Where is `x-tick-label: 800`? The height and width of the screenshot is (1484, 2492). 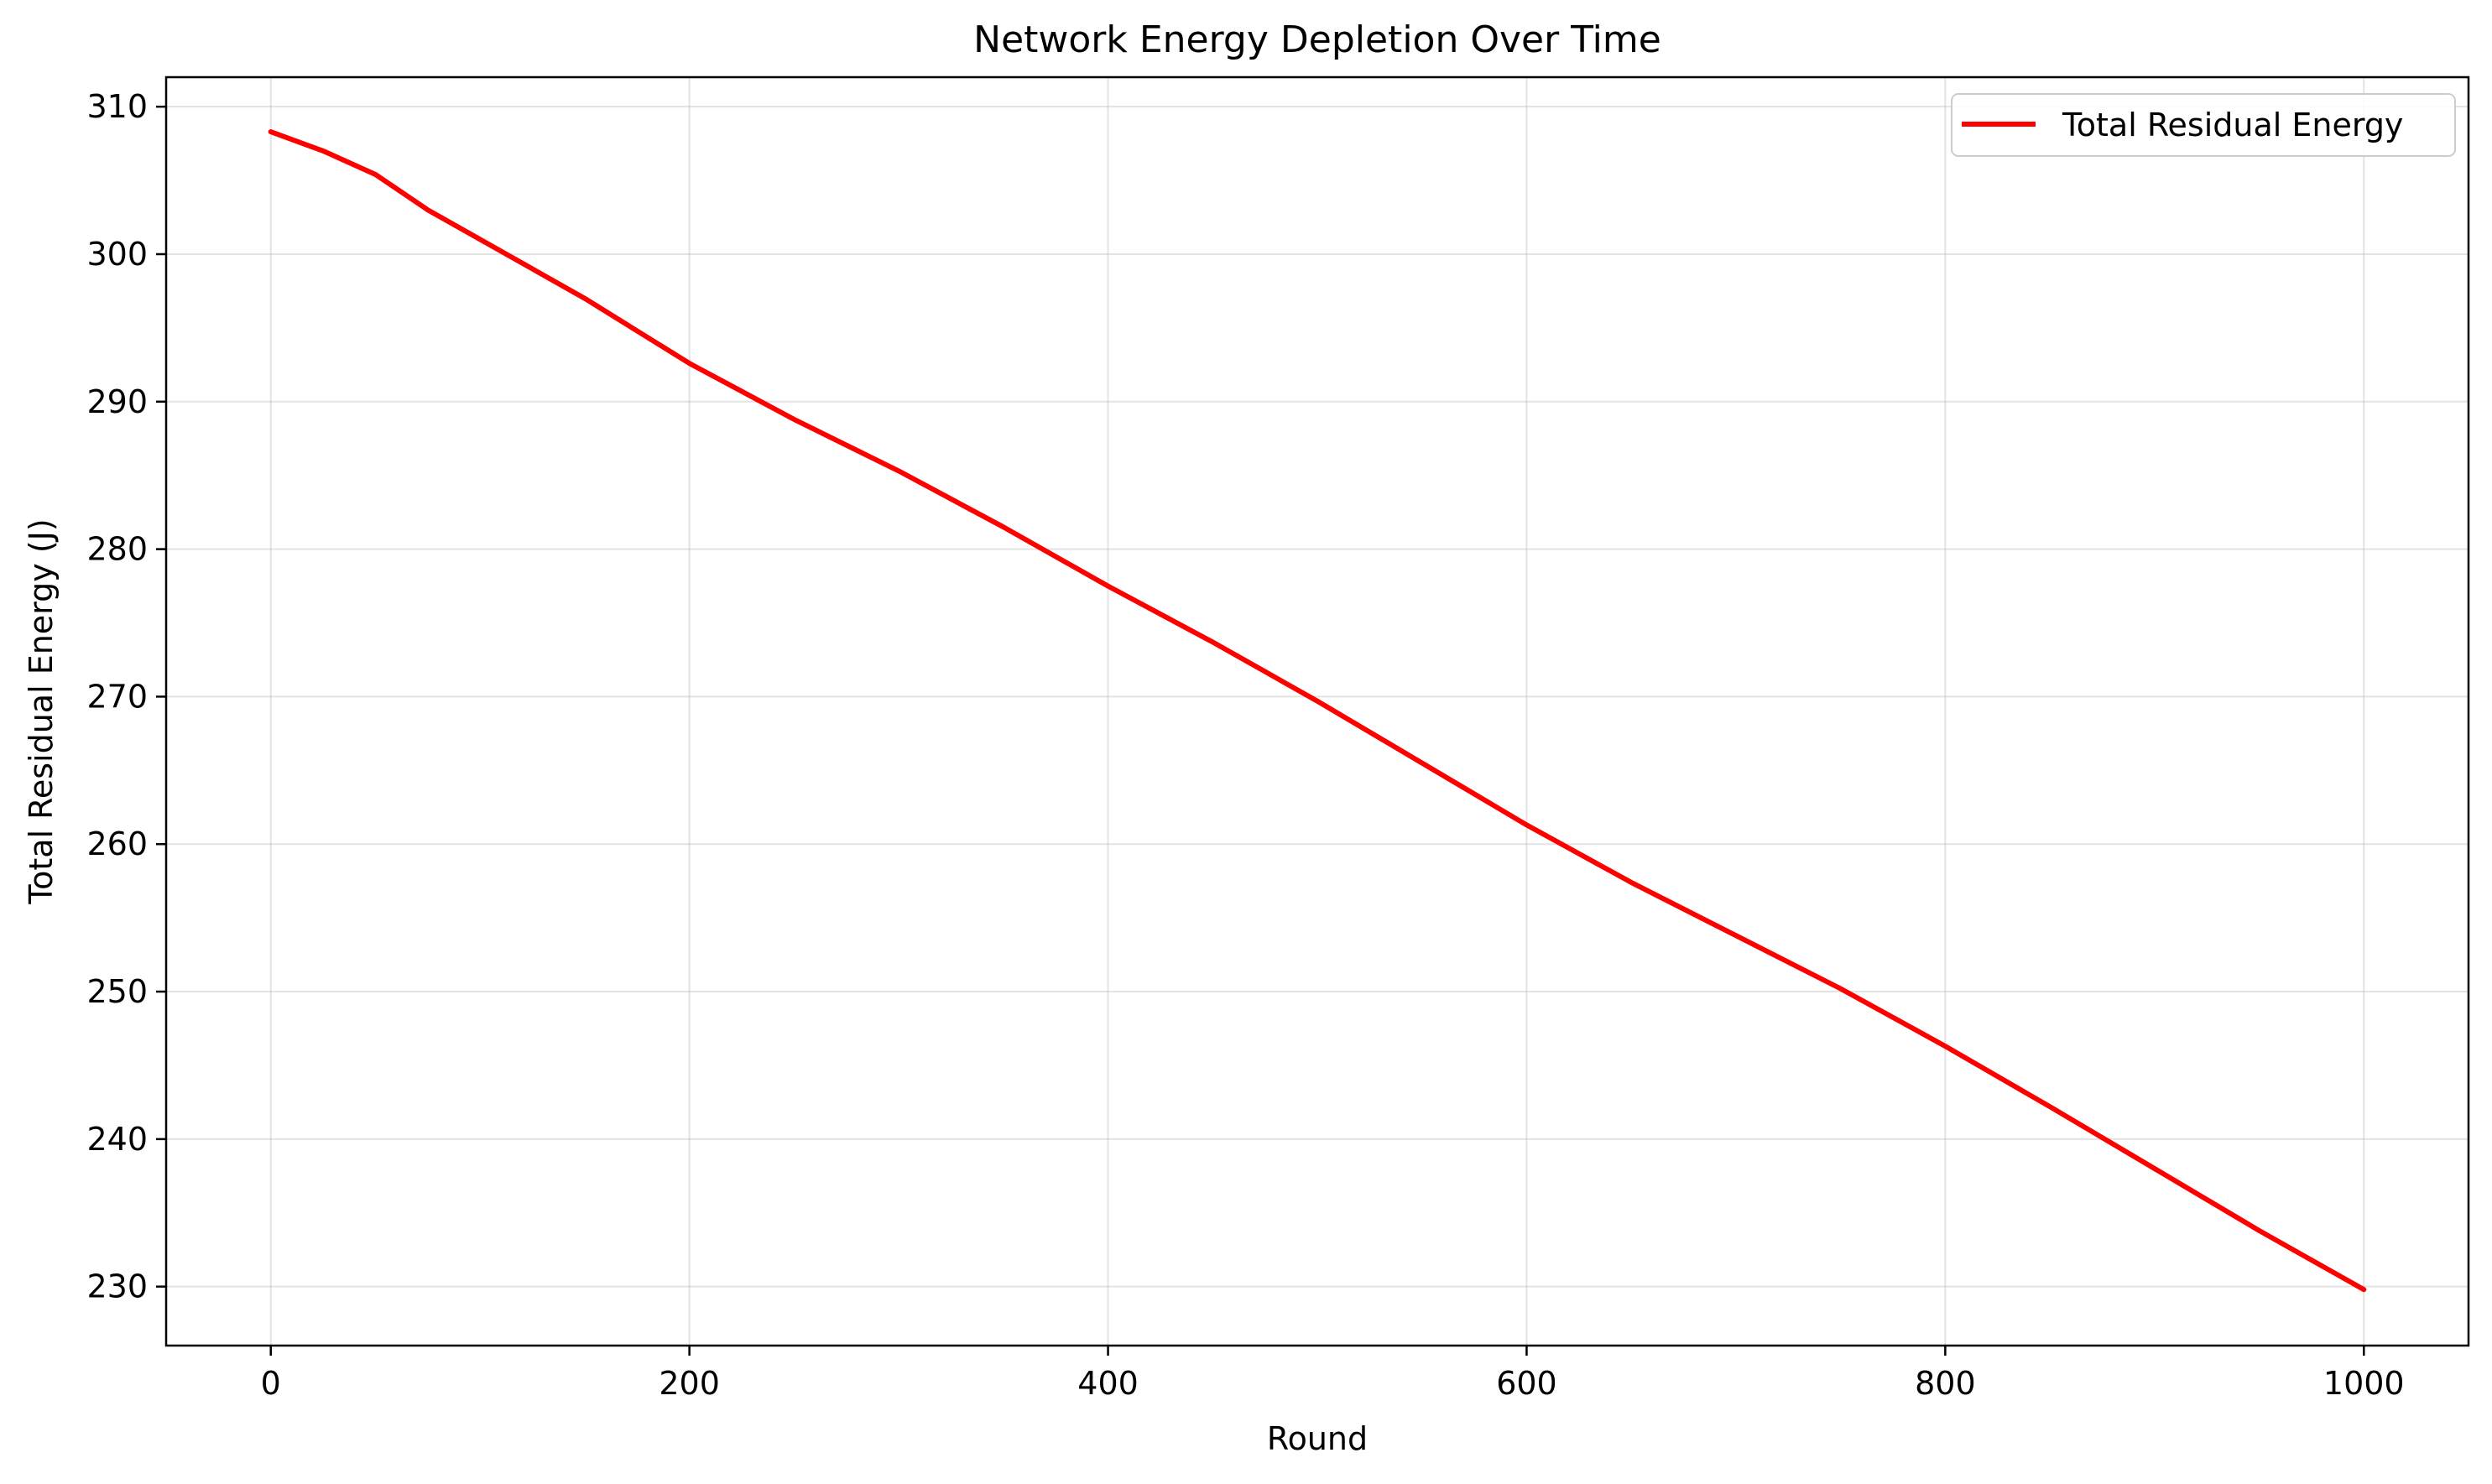
x-tick-label: 800 is located at coordinates (1946, 1383).